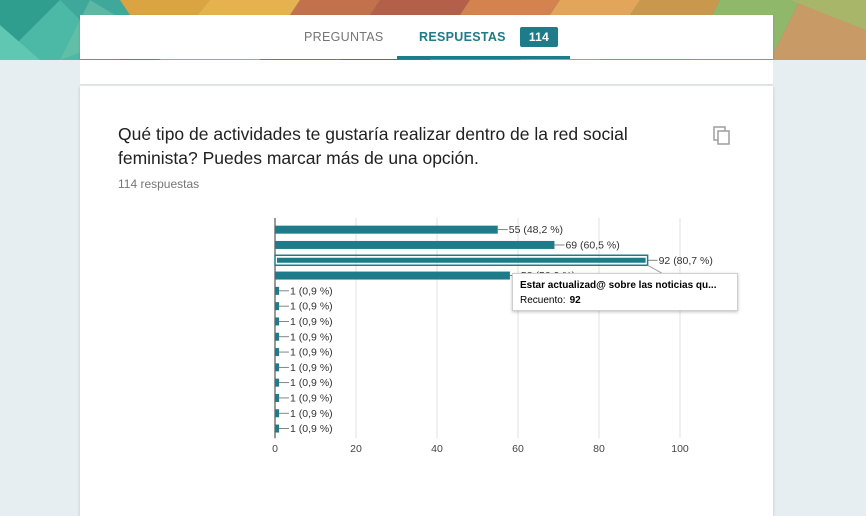 Image resolution: width=866 pixels, height=516 pixels. Describe the element at coordinates (311, 337) in the screenshot. I see `data-label-7: 1 (0,9 %)` at that location.